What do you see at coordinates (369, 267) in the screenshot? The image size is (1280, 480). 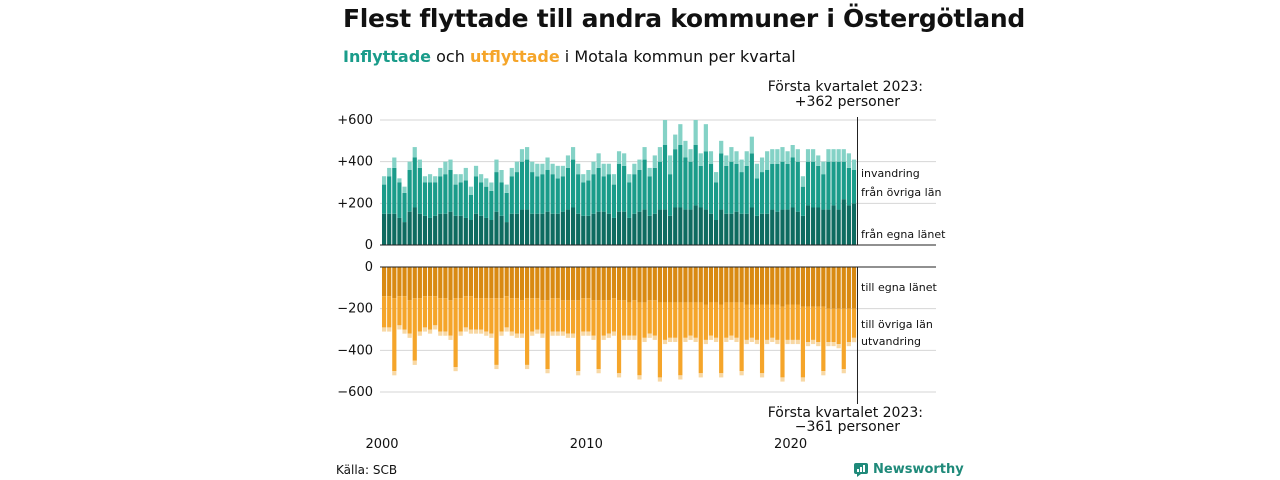 I see `y-tick-label: 0` at bounding box center [369, 267].